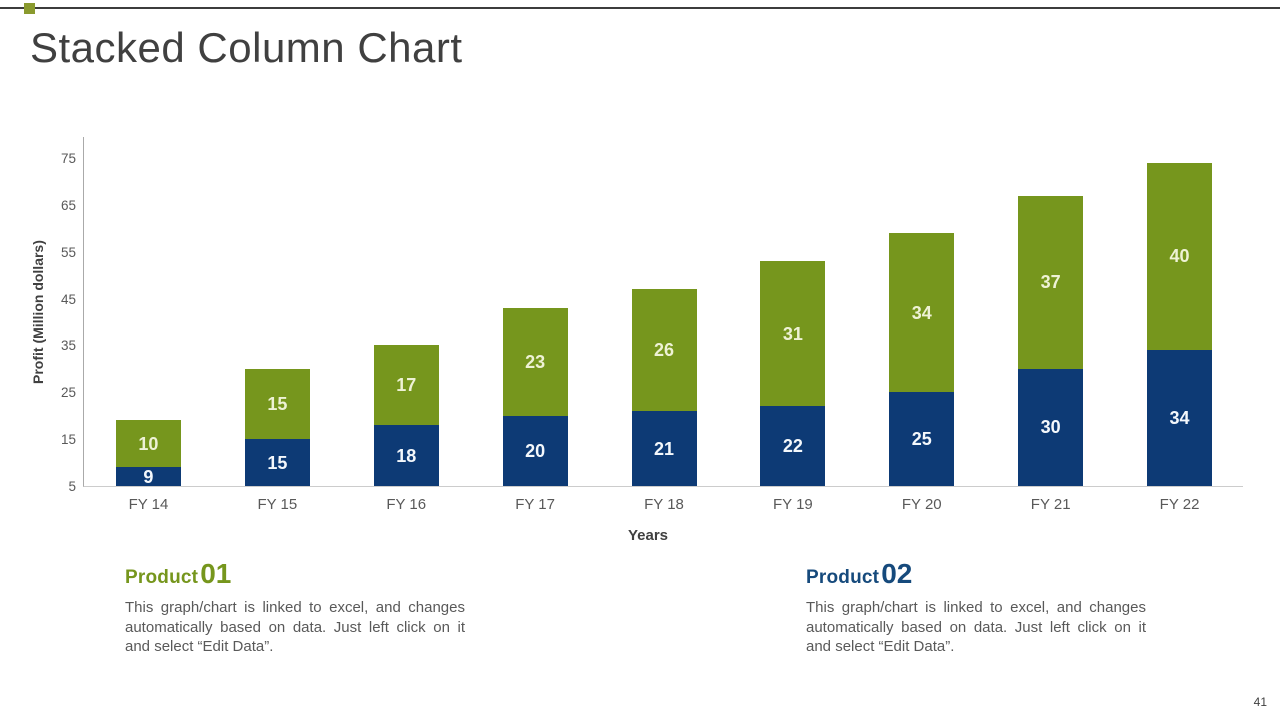 Image resolution: width=1280 pixels, height=720 pixels. I want to click on column-fy-14: 10 9, so click(148, 453).